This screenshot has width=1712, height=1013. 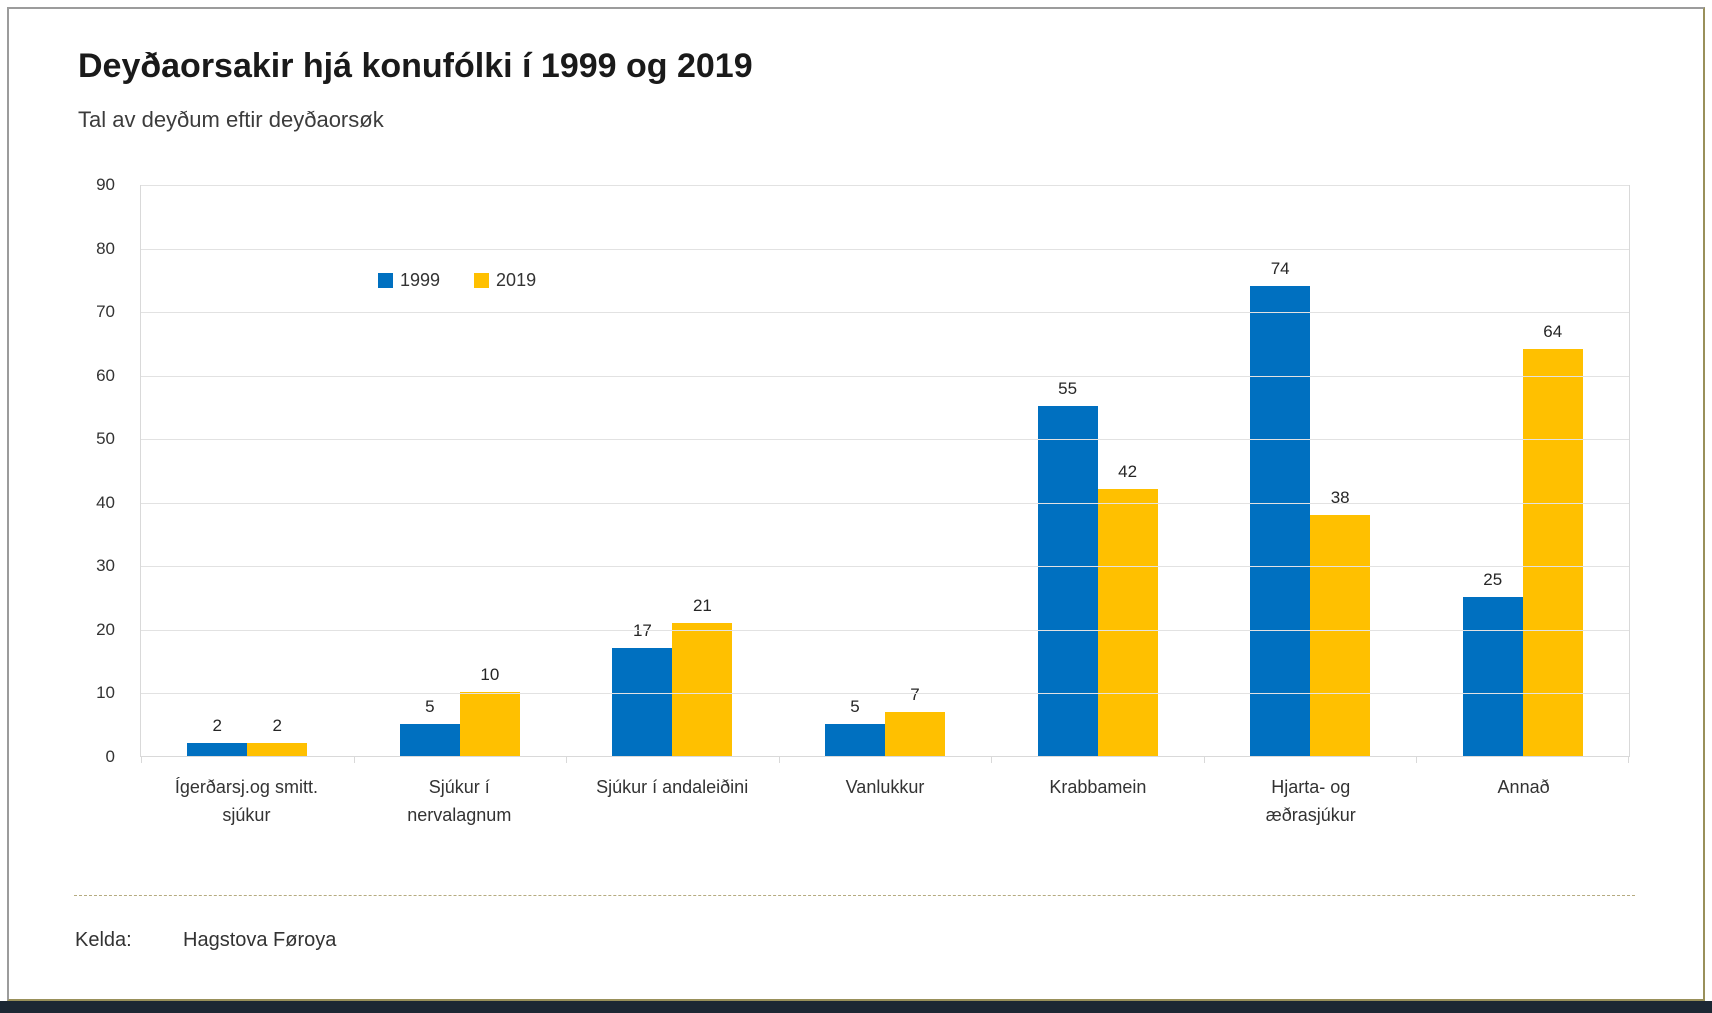 I want to click on bar-wrap: 10, so click(x=489, y=470).